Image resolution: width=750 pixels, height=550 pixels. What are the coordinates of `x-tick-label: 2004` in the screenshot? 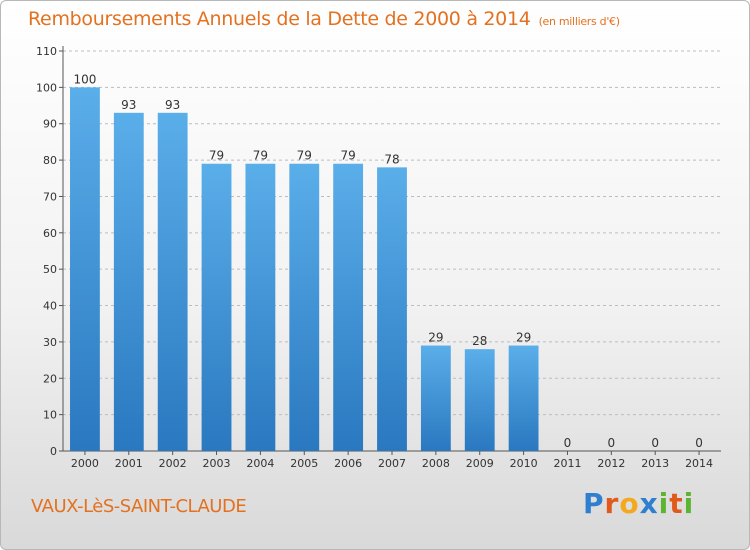 It's located at (260, 463).